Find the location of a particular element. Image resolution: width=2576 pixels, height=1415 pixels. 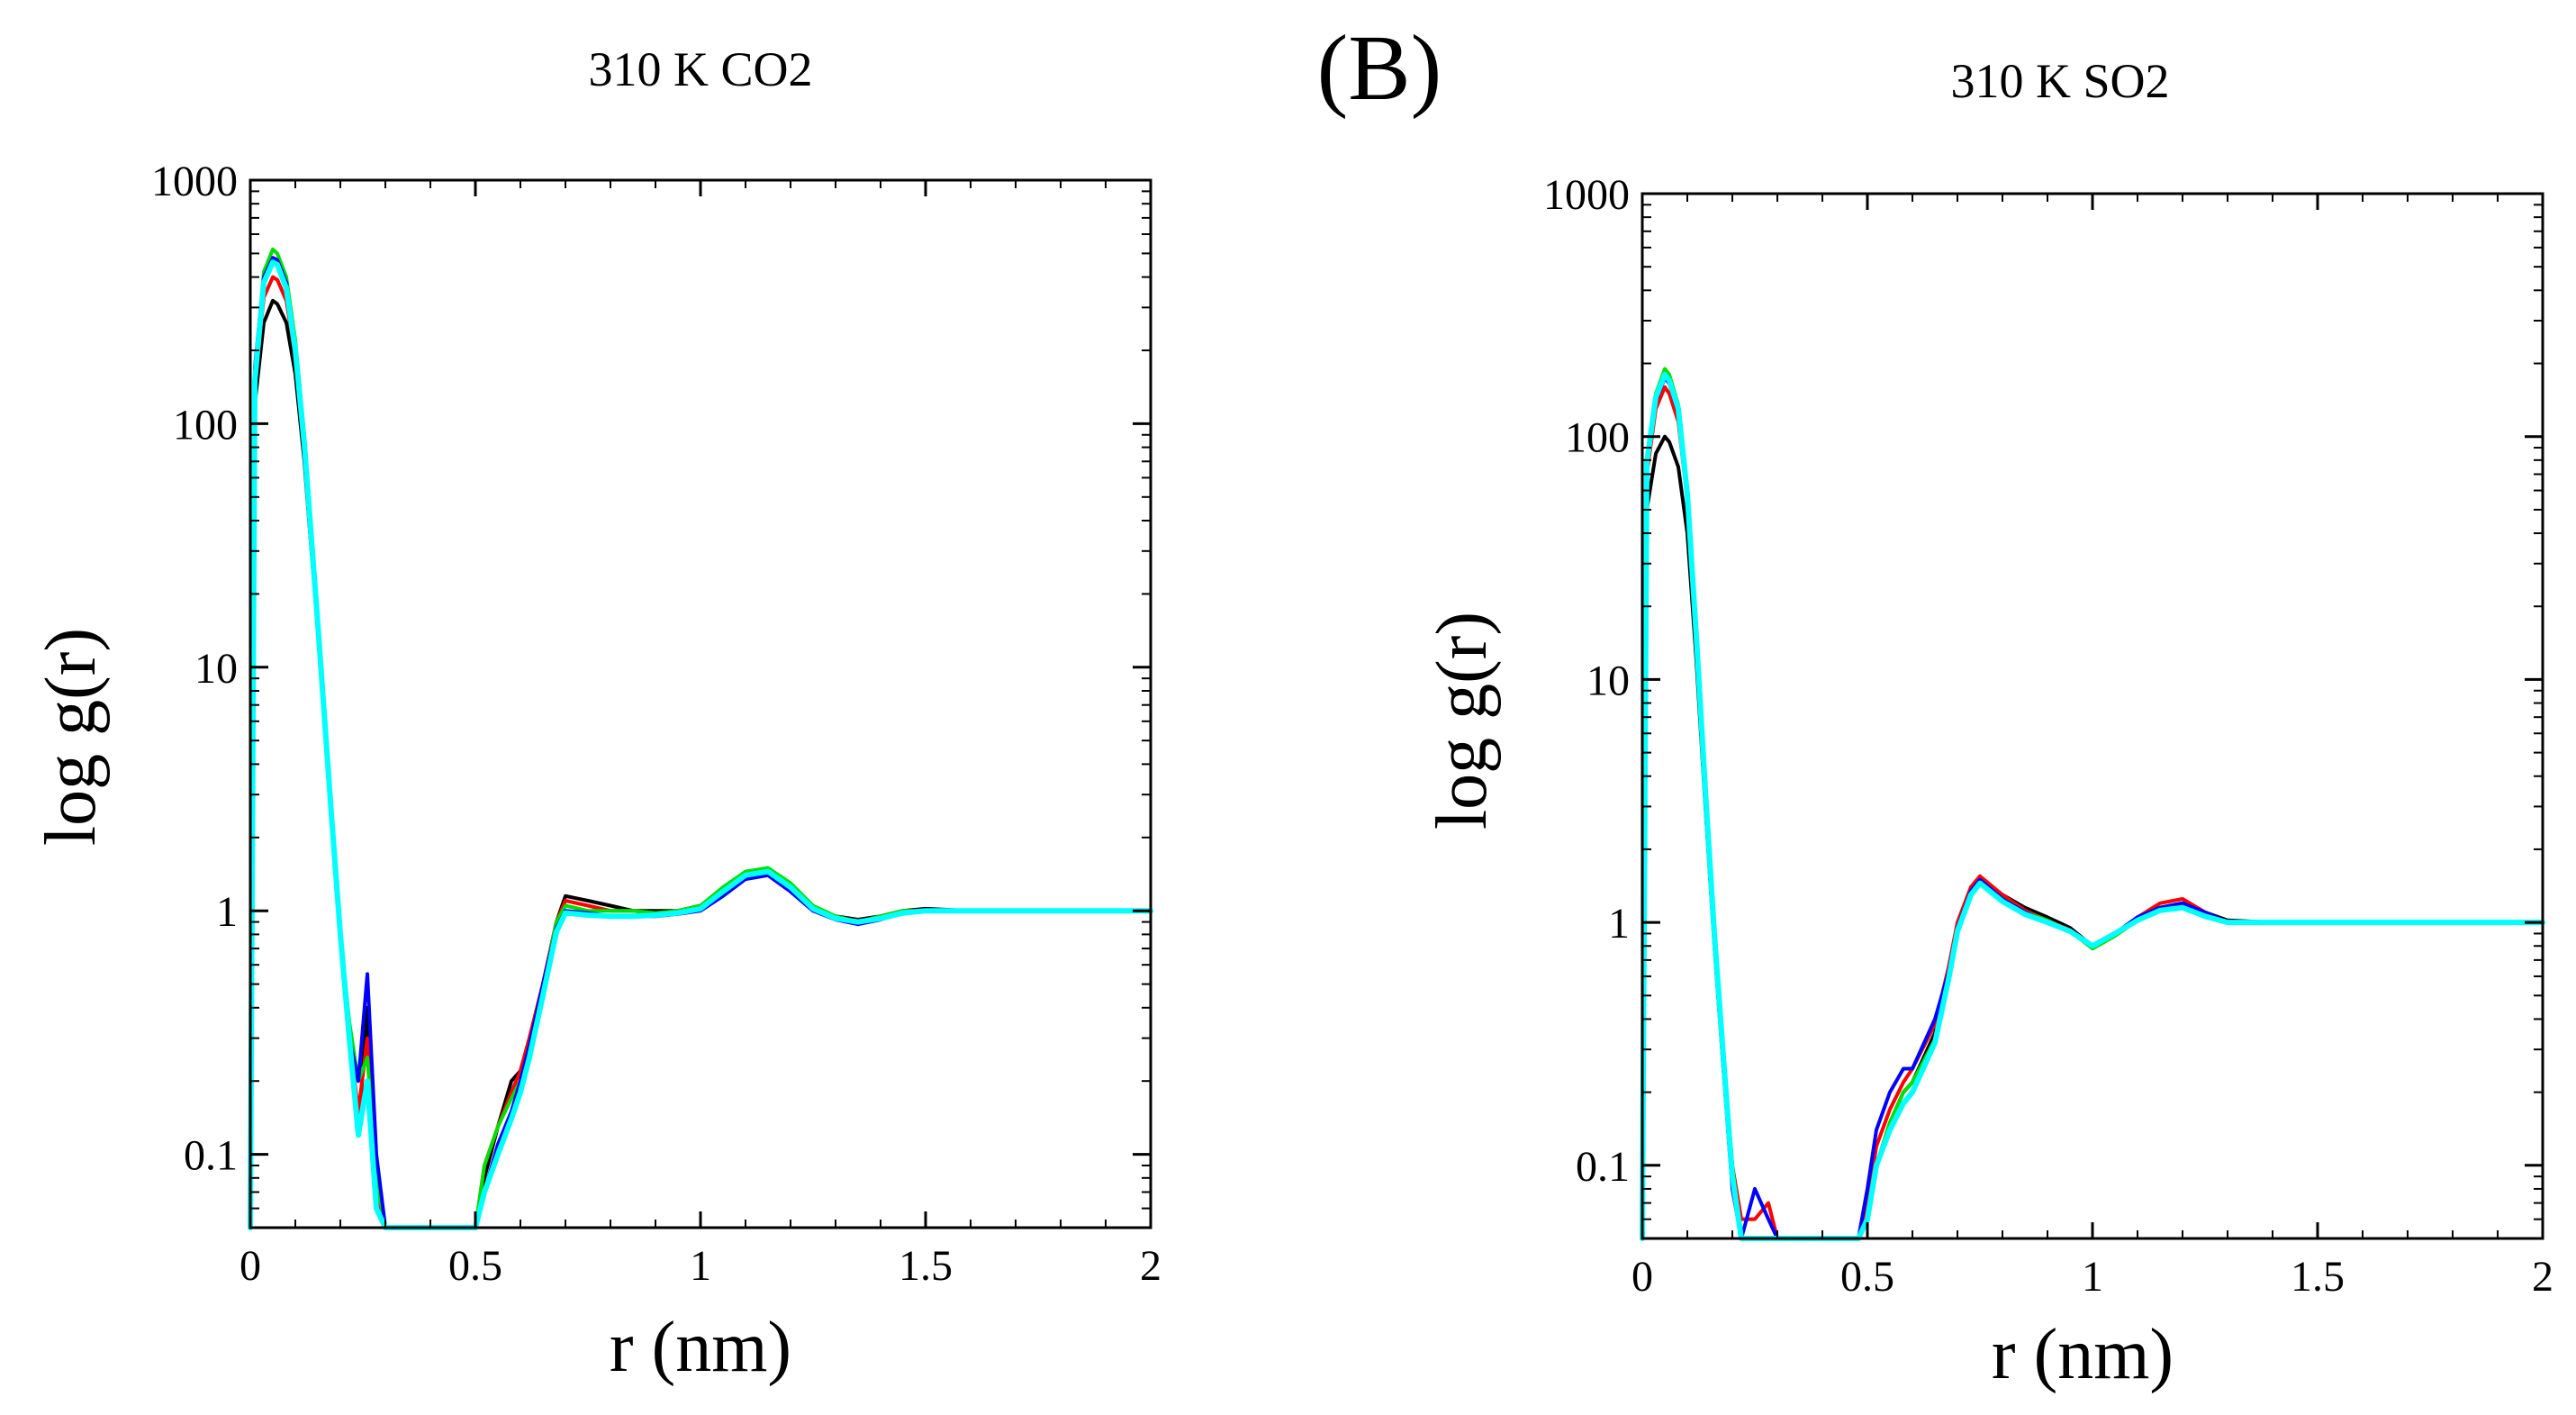

chart-title: 310 K CO2 is located at coordinates (700, 69).